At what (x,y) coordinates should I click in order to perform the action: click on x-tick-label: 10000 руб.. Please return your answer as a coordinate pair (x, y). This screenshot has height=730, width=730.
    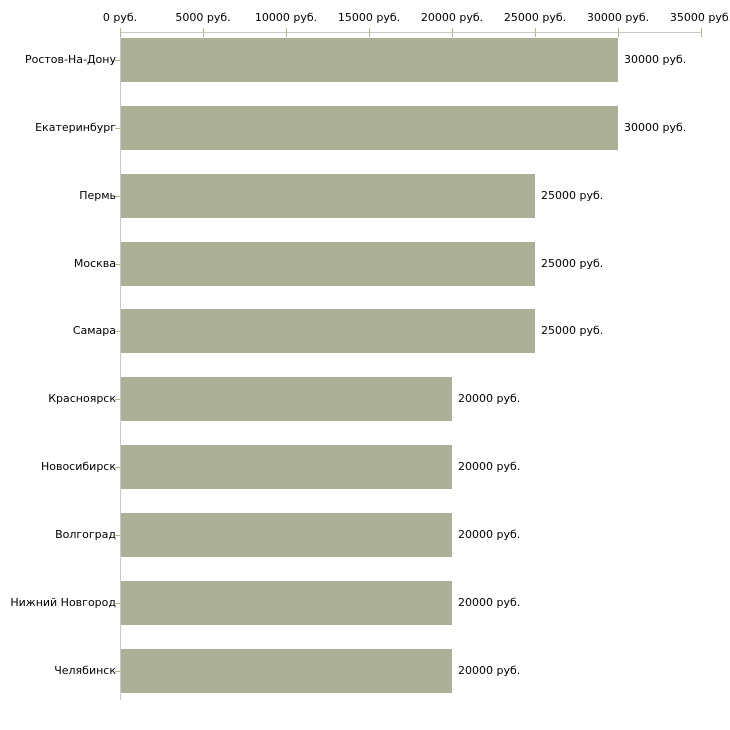
    Looking at the image, I should click on (286, 17).